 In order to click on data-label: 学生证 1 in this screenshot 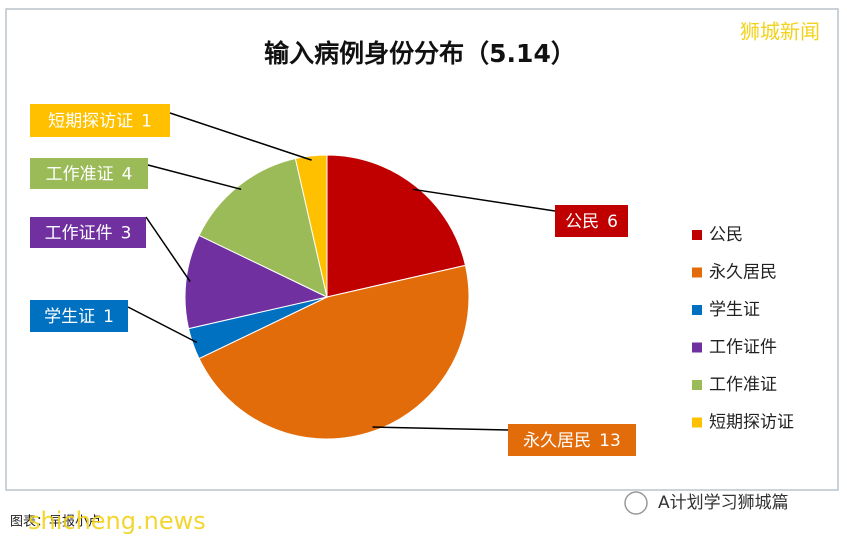, I will do `click(79, 317)`.